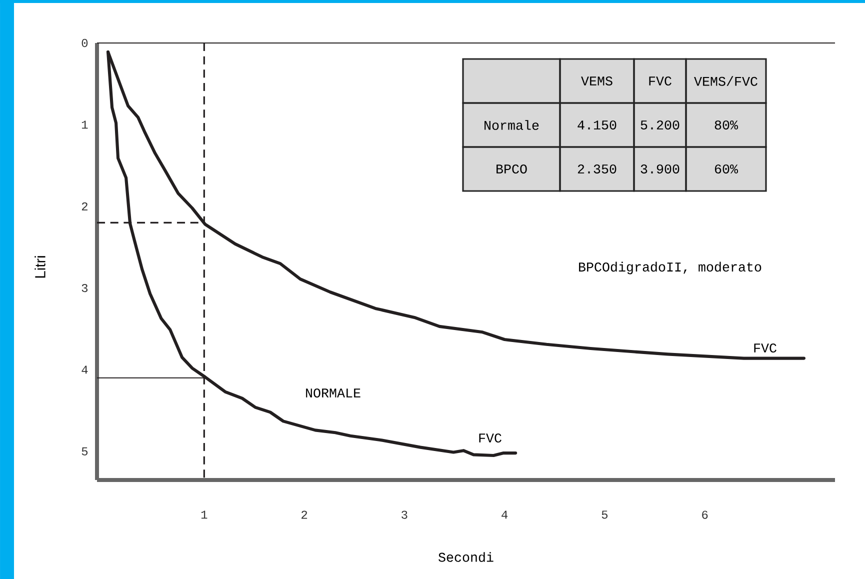 The width and height of the screenshot is (865, 579). Describe the element at coordinates (204, 514) in the screenshot. I see `x-tick-label: 1` at that location.